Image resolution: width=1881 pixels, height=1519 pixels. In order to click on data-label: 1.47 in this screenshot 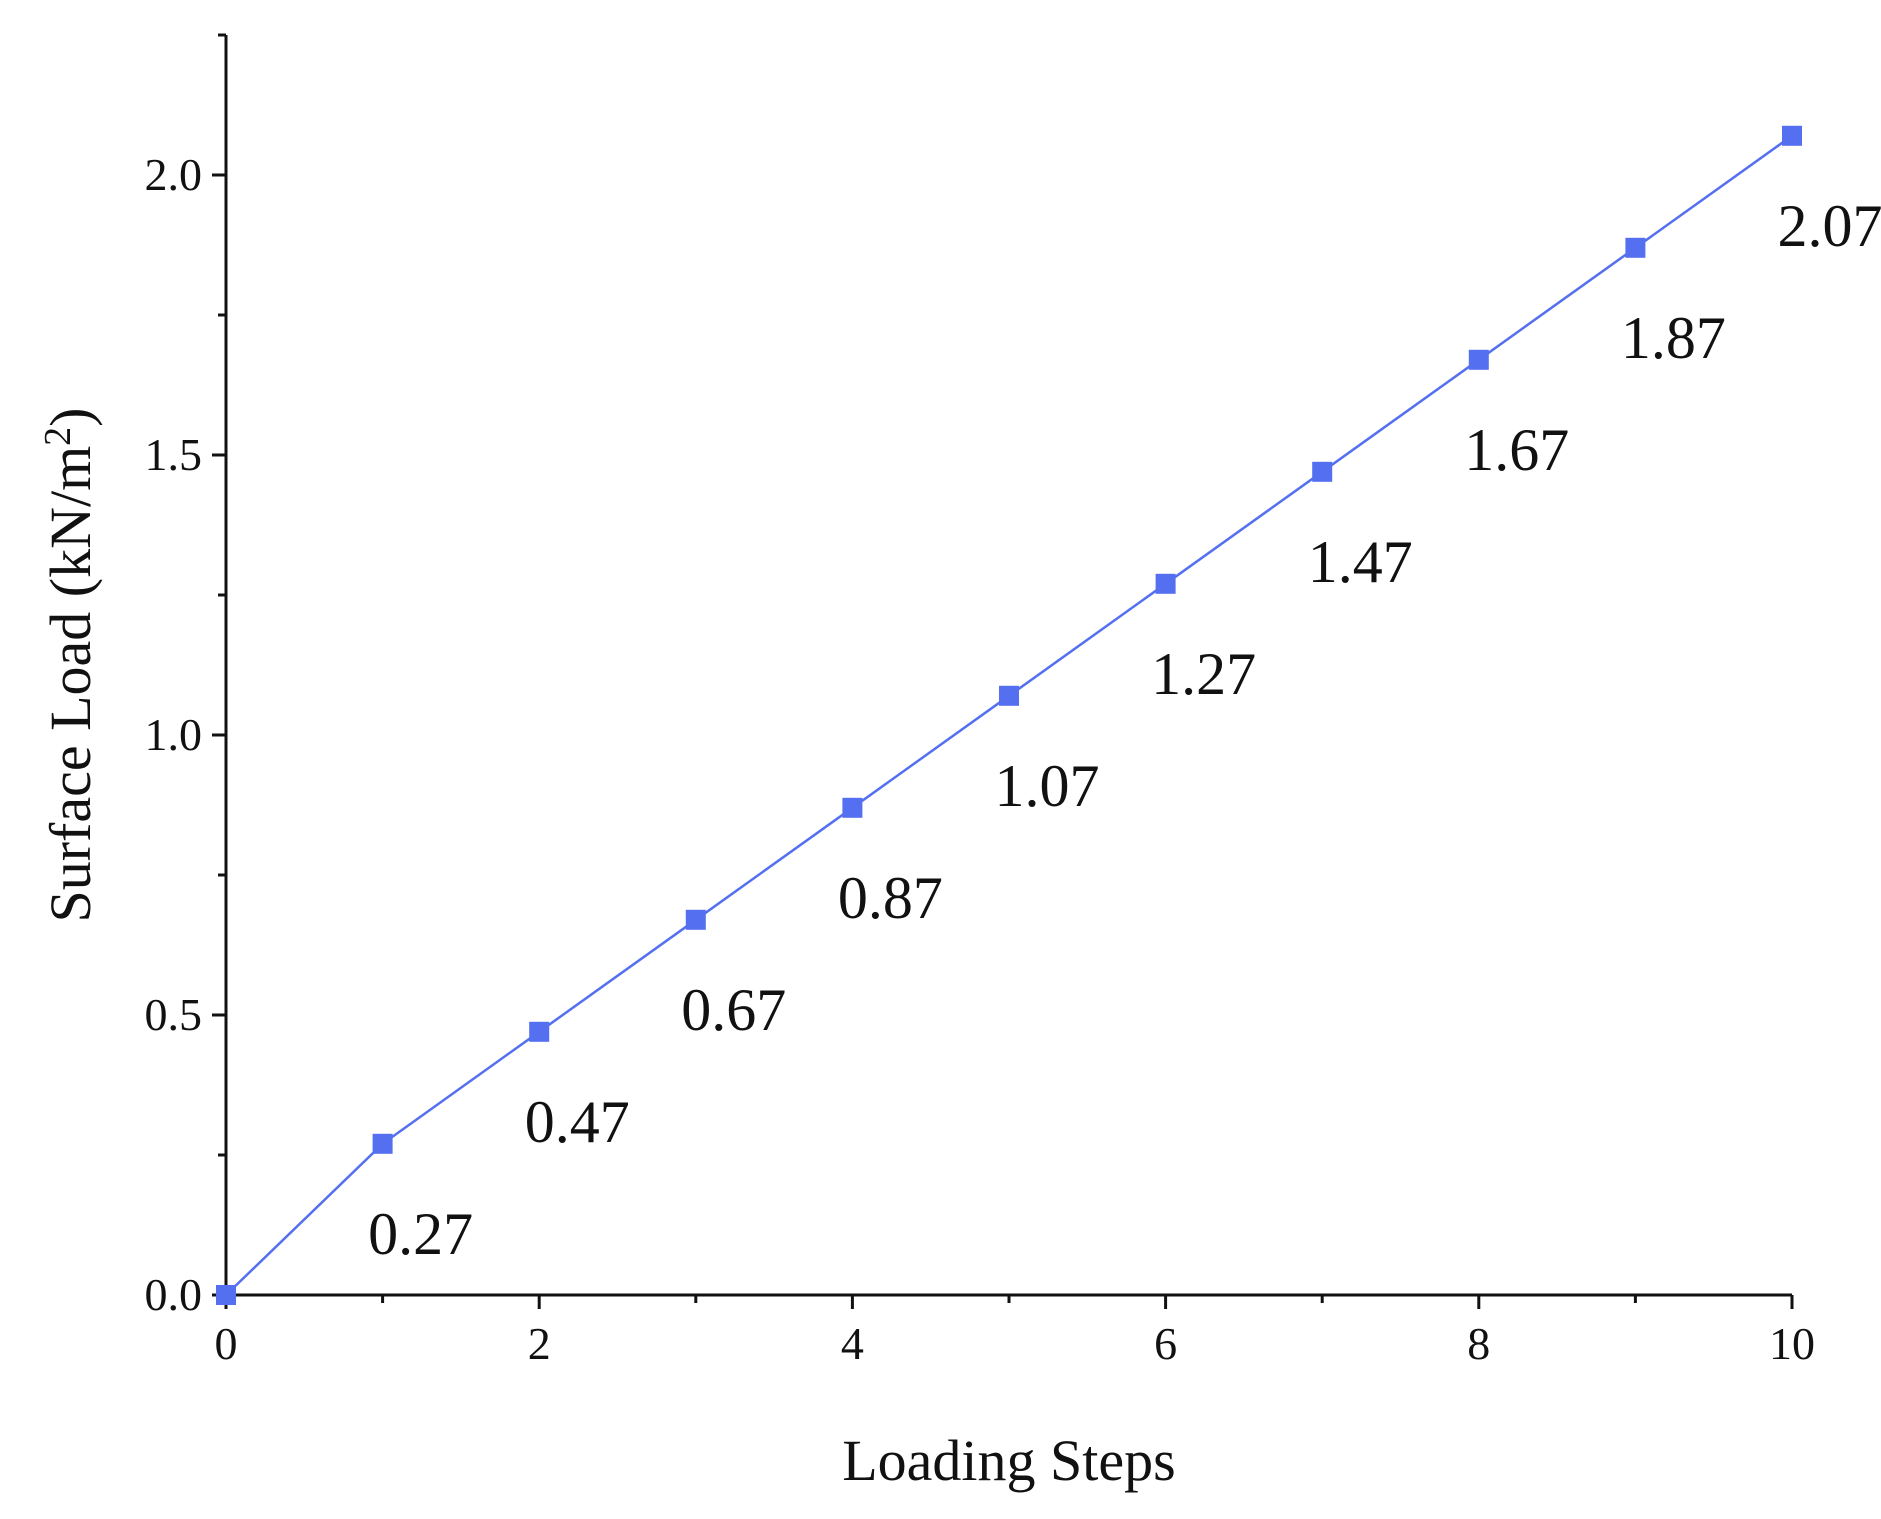, I will do `click(1360, 562)`.